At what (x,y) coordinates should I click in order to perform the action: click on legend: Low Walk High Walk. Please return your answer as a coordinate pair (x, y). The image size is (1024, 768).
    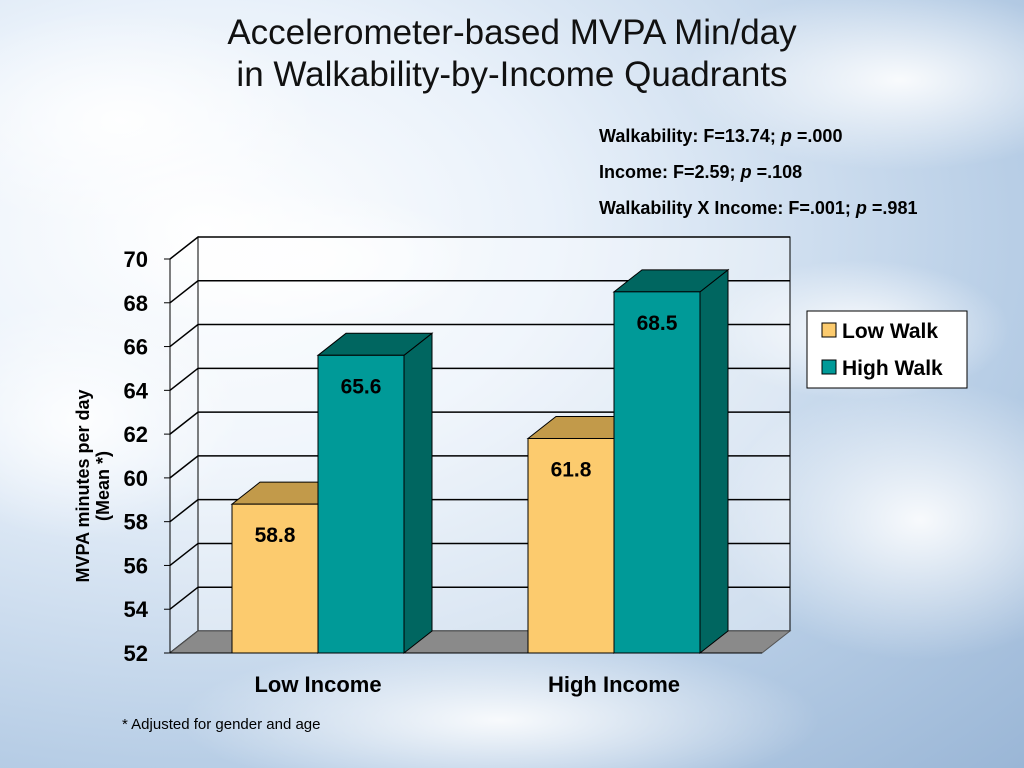
    Looking at the image, I should click on (887, 349).